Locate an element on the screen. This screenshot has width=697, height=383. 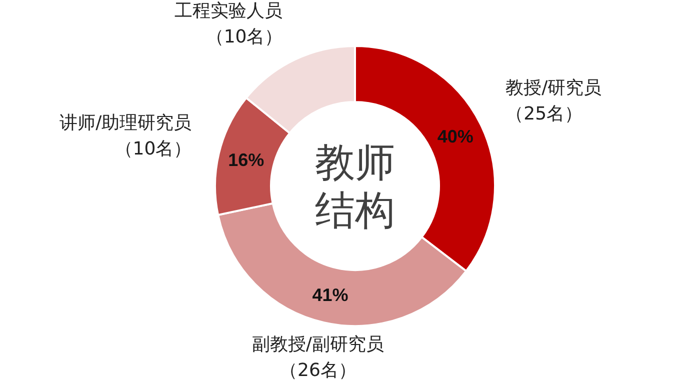
slice-label: 教授/研究员（25名） is located at coordinates (554, 101).